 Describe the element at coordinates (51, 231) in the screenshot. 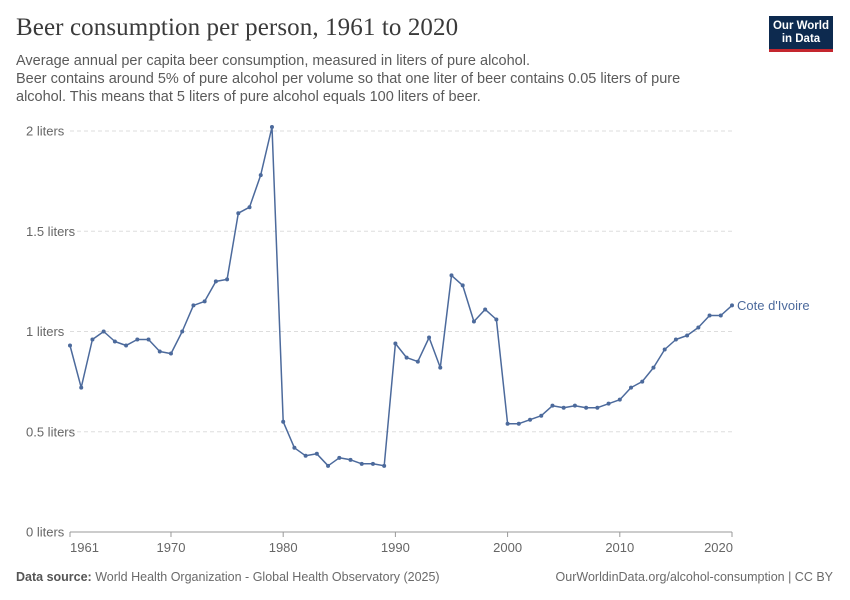

I see `y-tick-label: 1.5 liters` at that location.